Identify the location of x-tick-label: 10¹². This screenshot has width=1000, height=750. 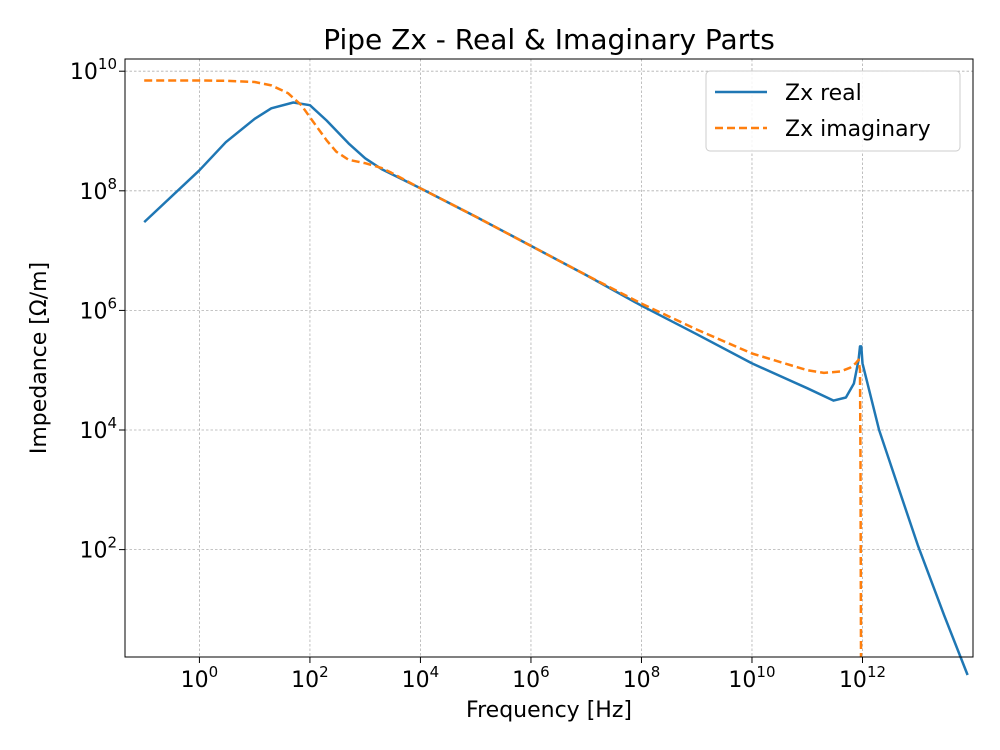
(862, 678).